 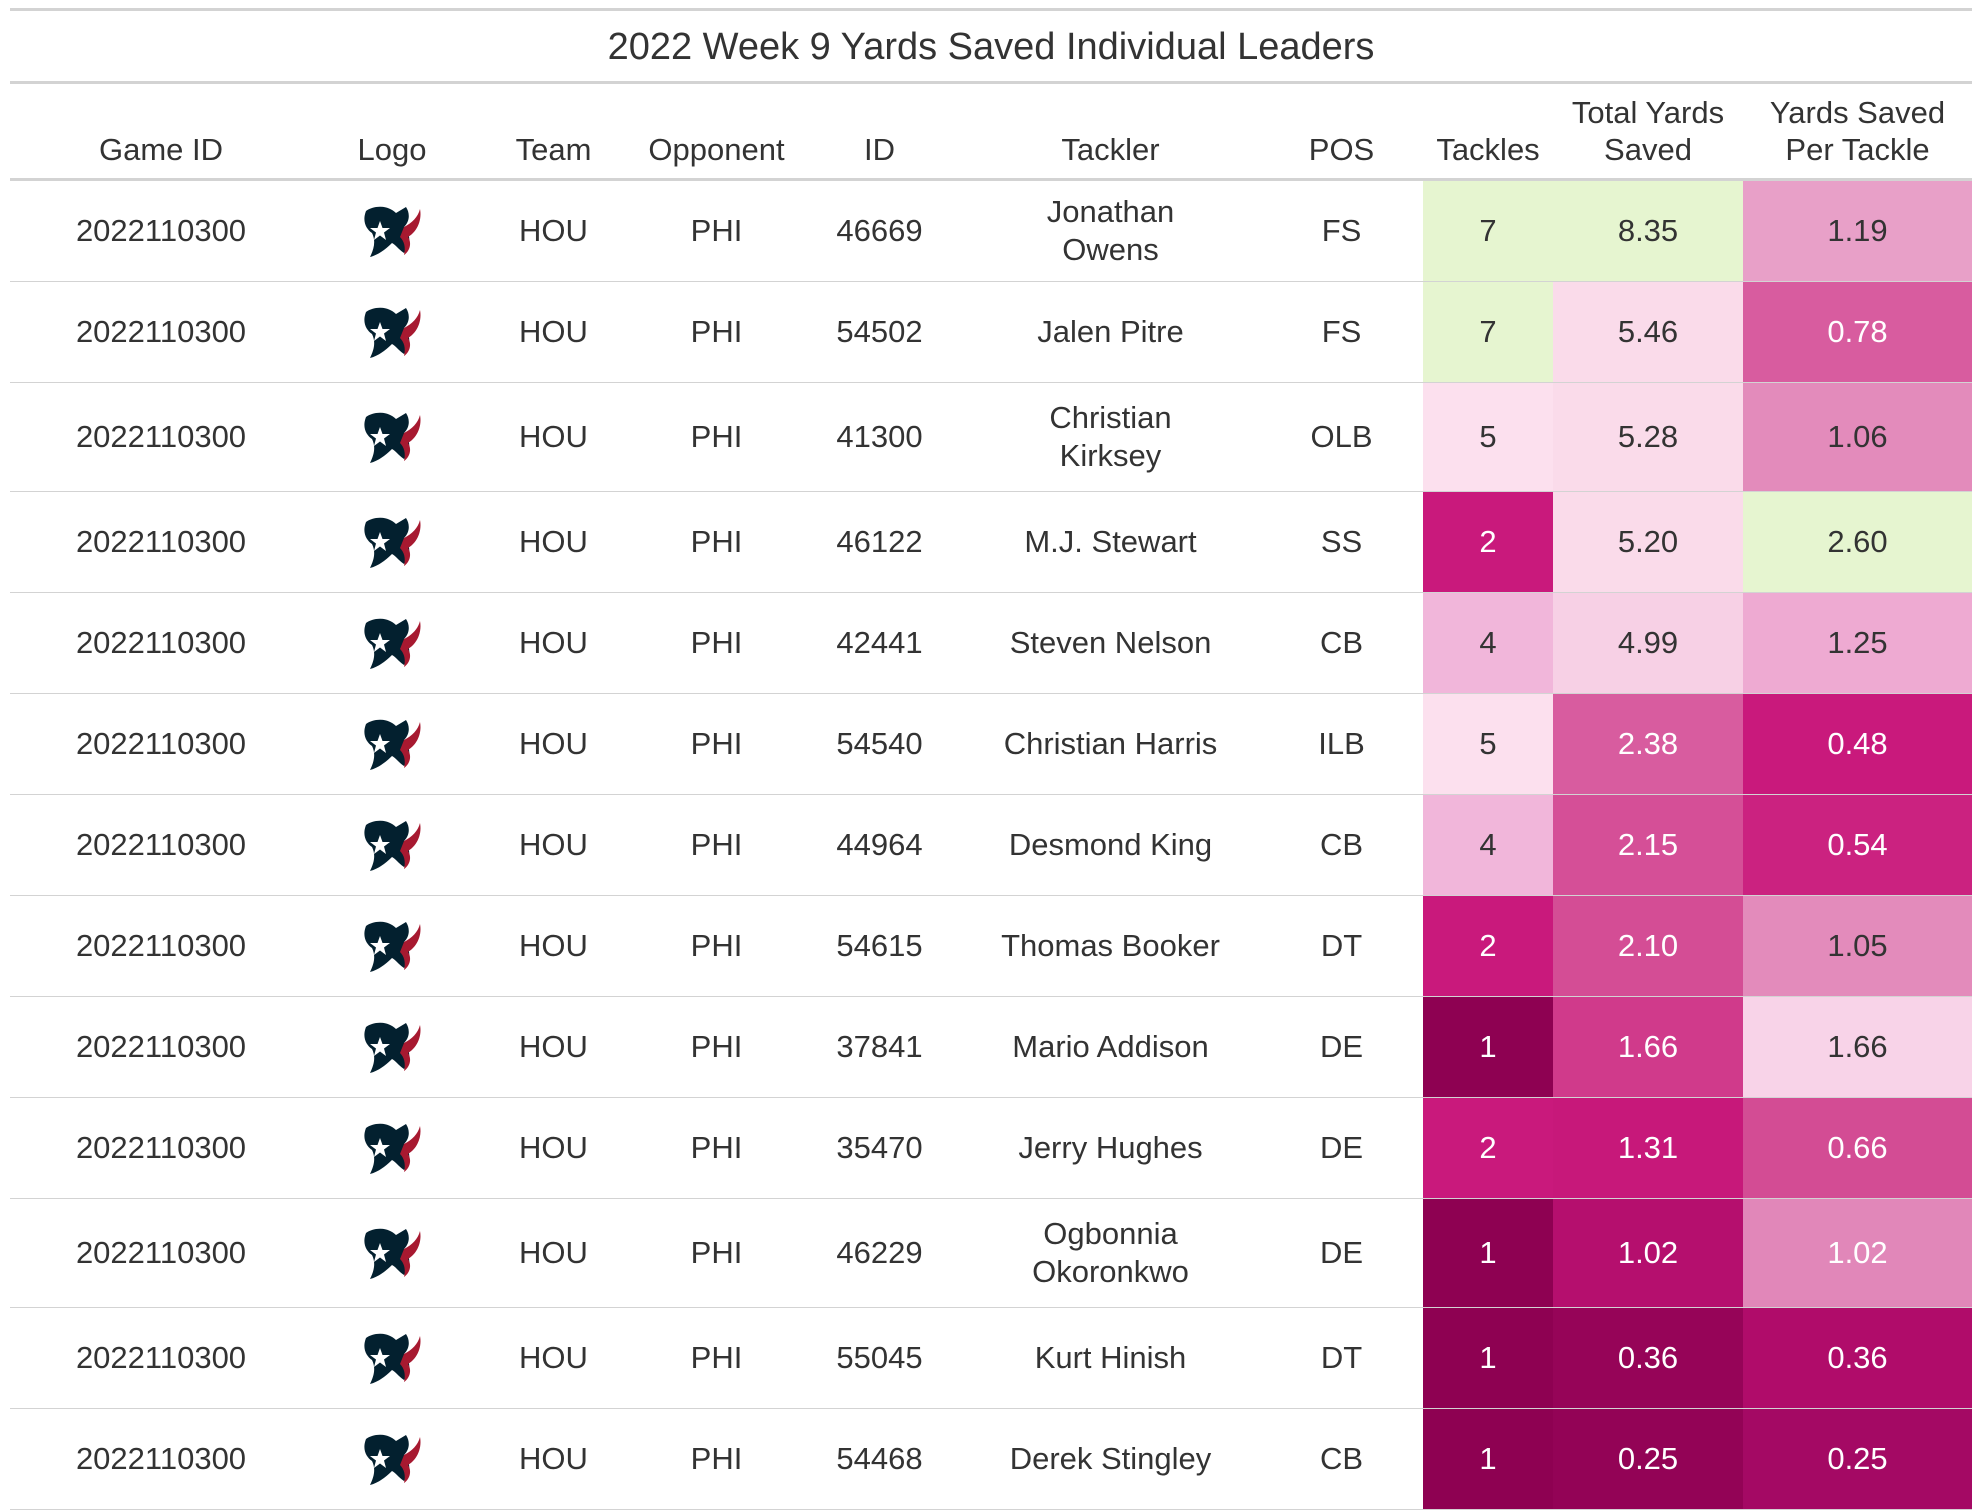 What do you see at coordinates (1857, 1253) in the screenshot?
I see `cell-yards-per-tackle: 1.02` at bounding box center [1857, 1253].